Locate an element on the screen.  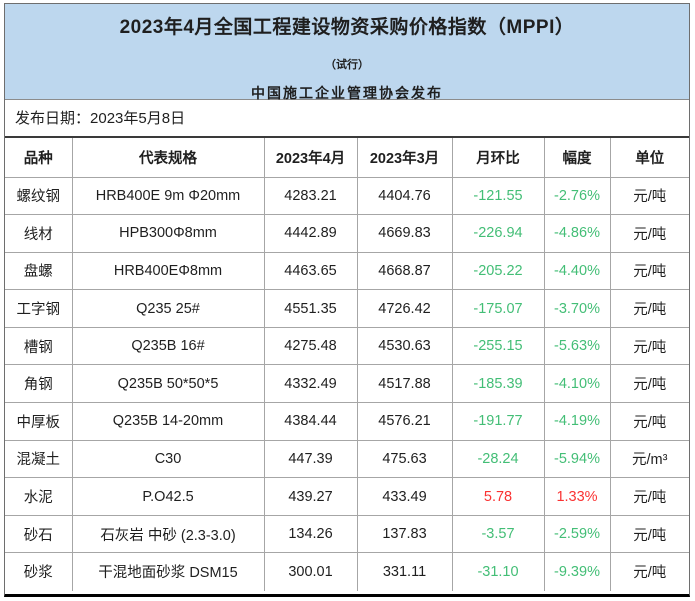
price-mar-cell: 4669.83 is located at coordinates (404, 233).